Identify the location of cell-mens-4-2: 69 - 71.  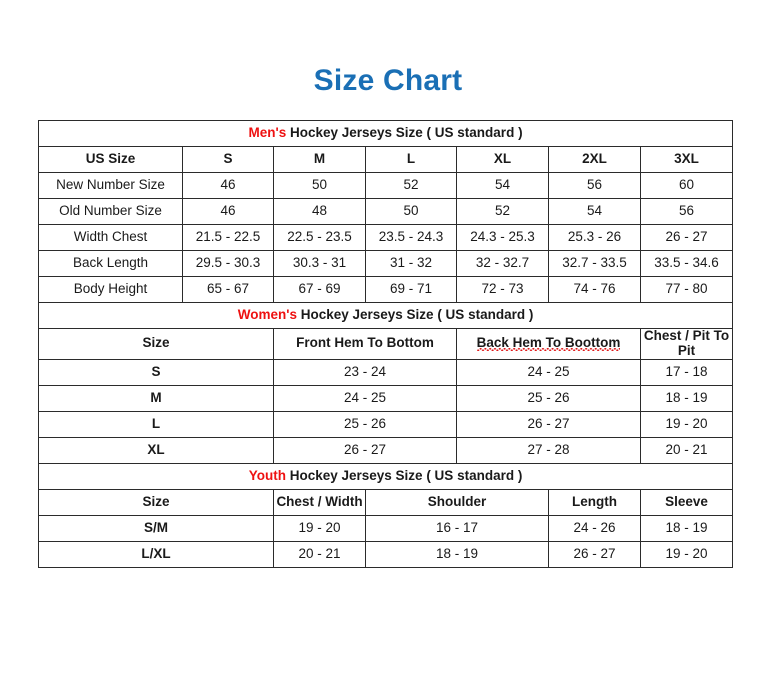
(411, 289).